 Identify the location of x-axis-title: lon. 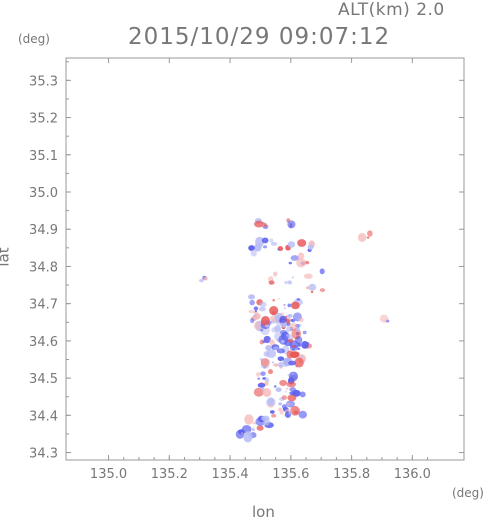
(263, 512).